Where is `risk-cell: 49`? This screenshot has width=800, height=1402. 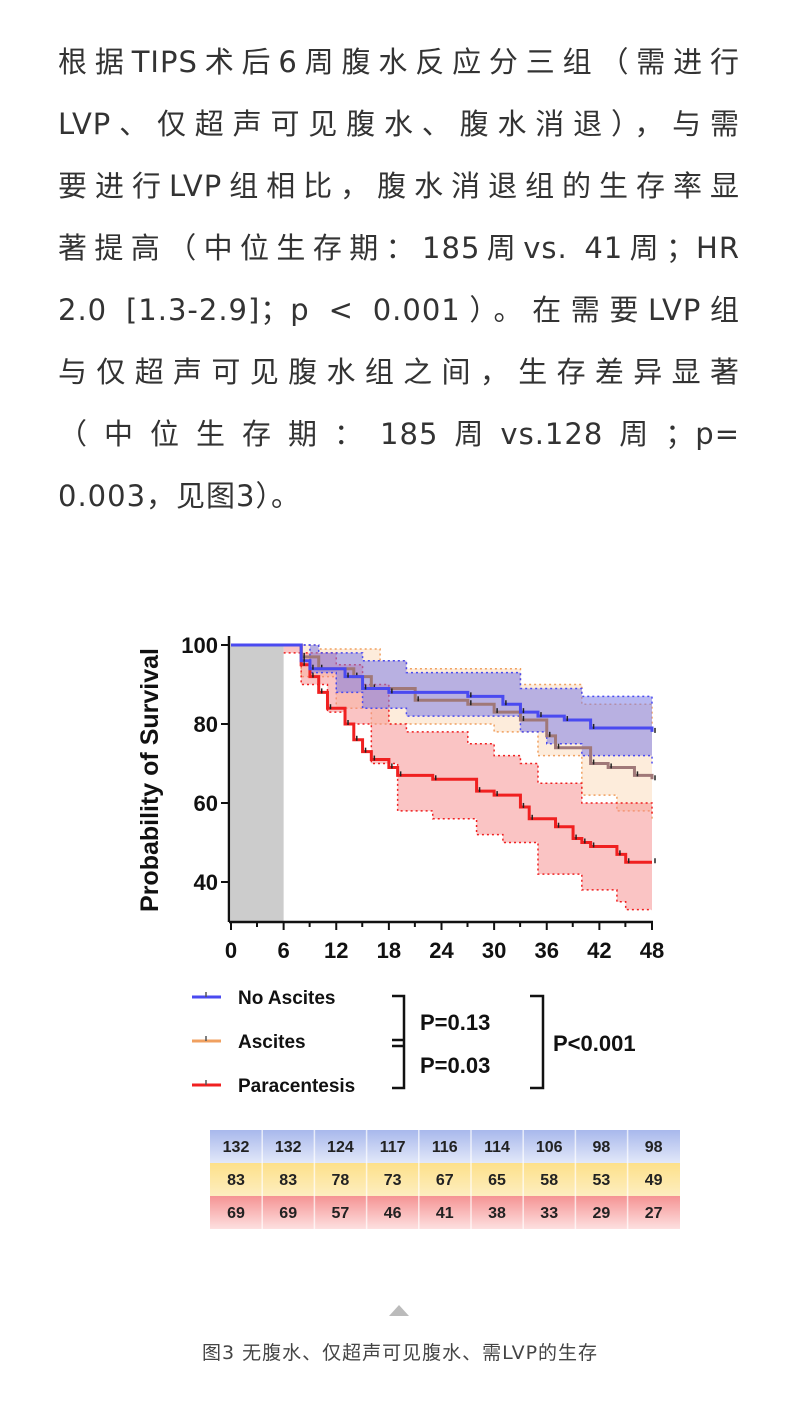 risk-cell: 49 is located at coordinates (654, 1180).